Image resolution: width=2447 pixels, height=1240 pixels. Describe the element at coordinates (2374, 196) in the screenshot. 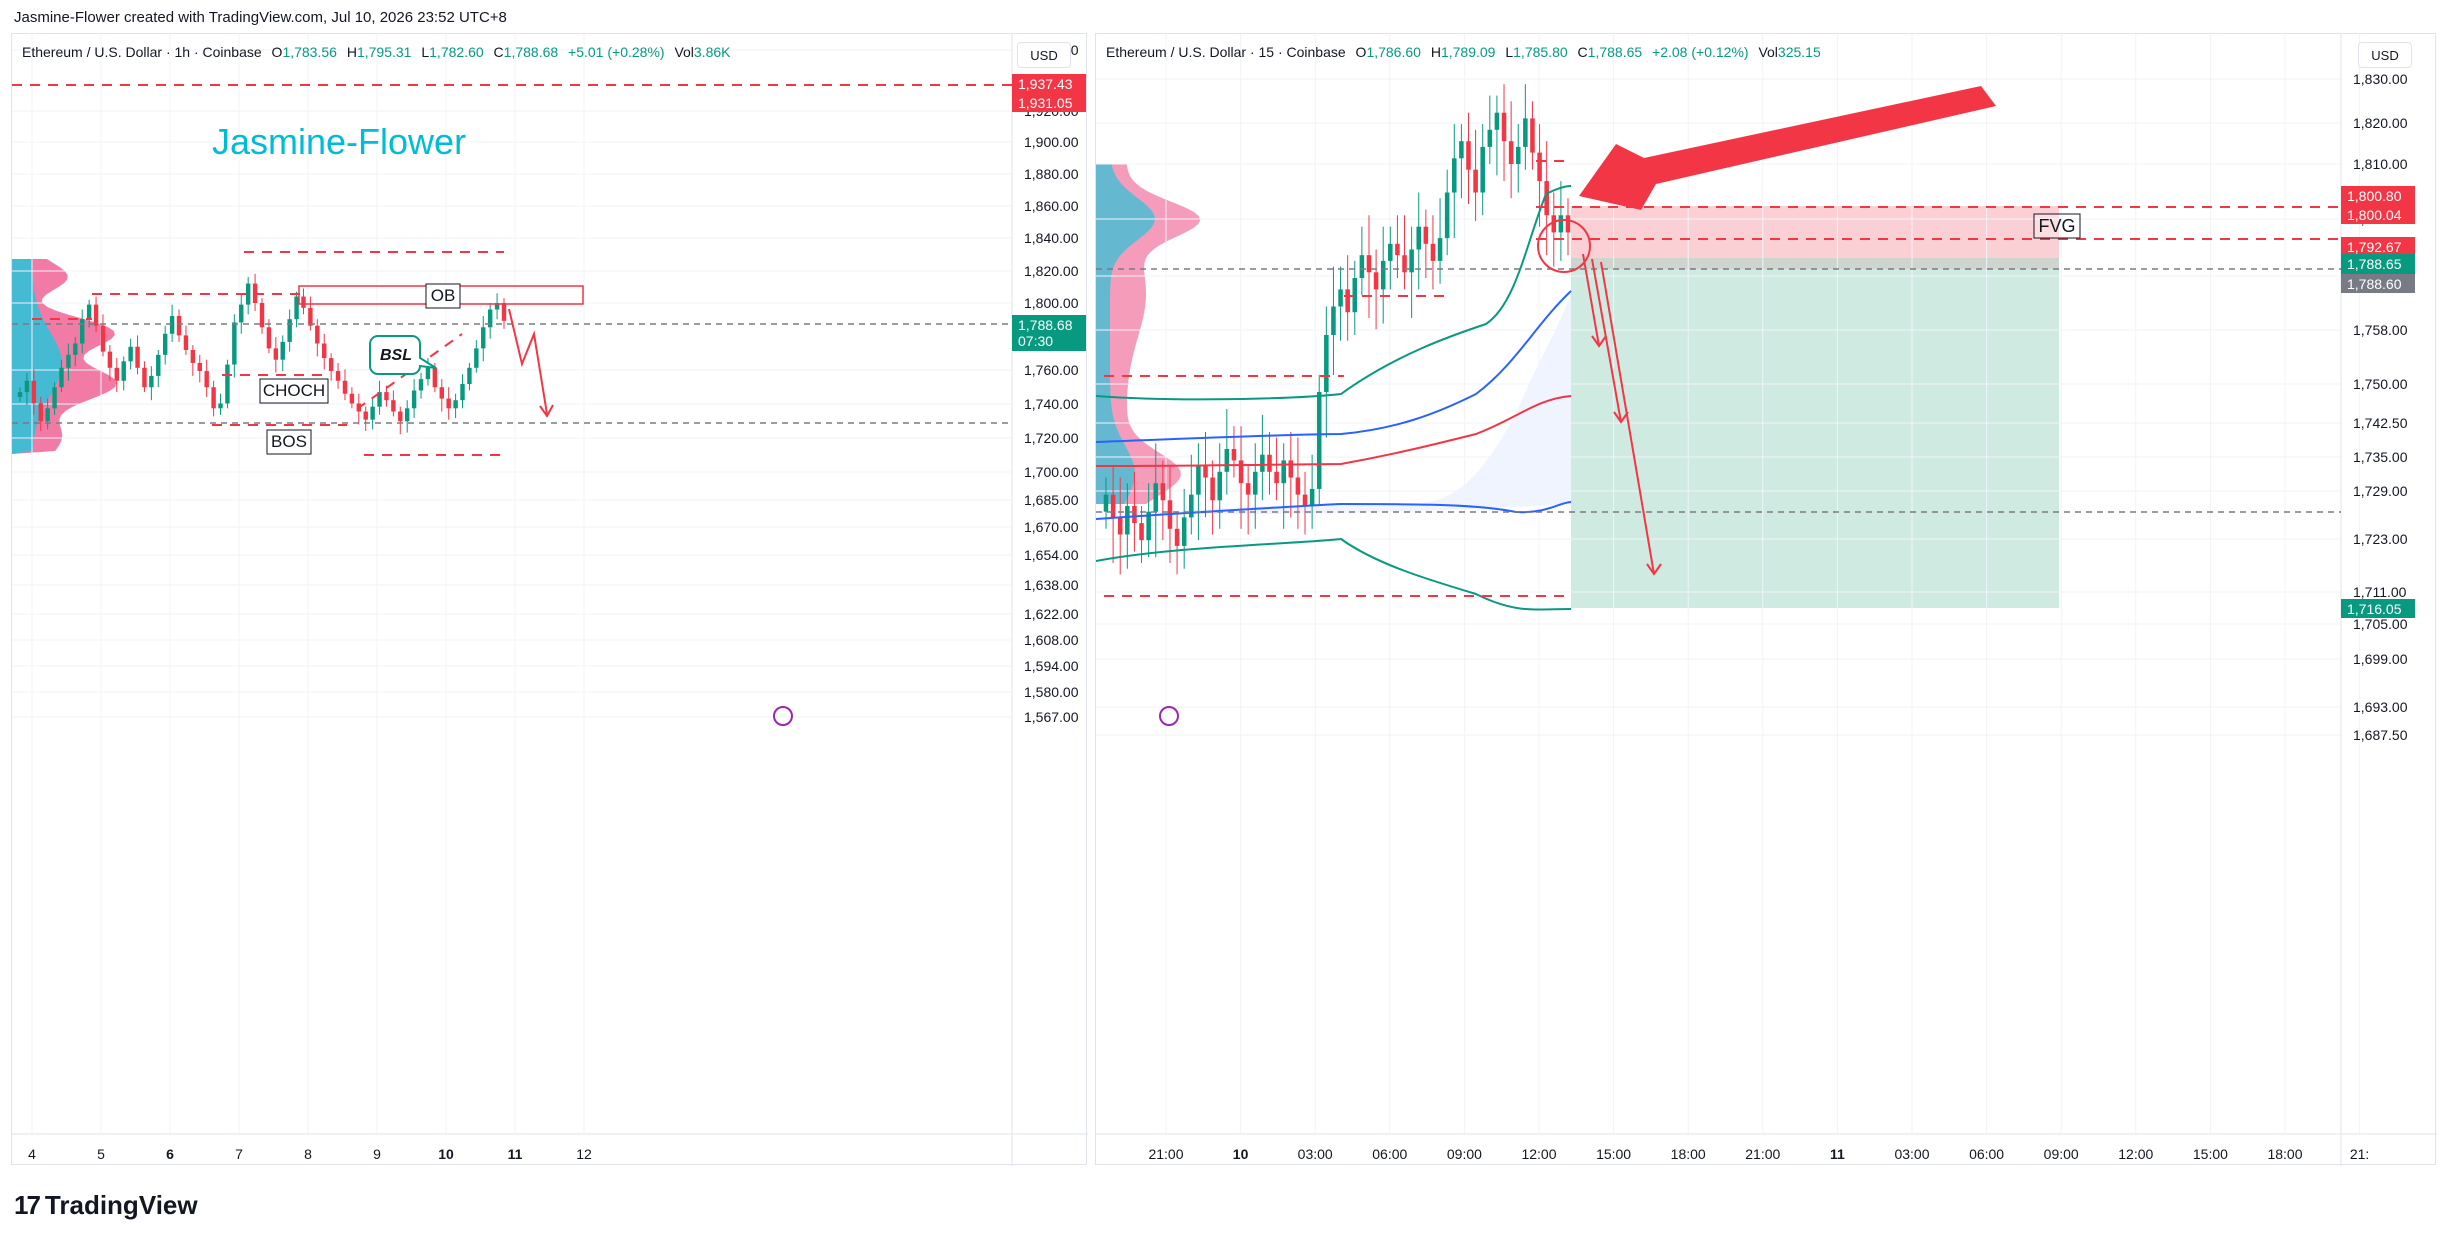

I see `price-tag: 1,800.80` at that location.